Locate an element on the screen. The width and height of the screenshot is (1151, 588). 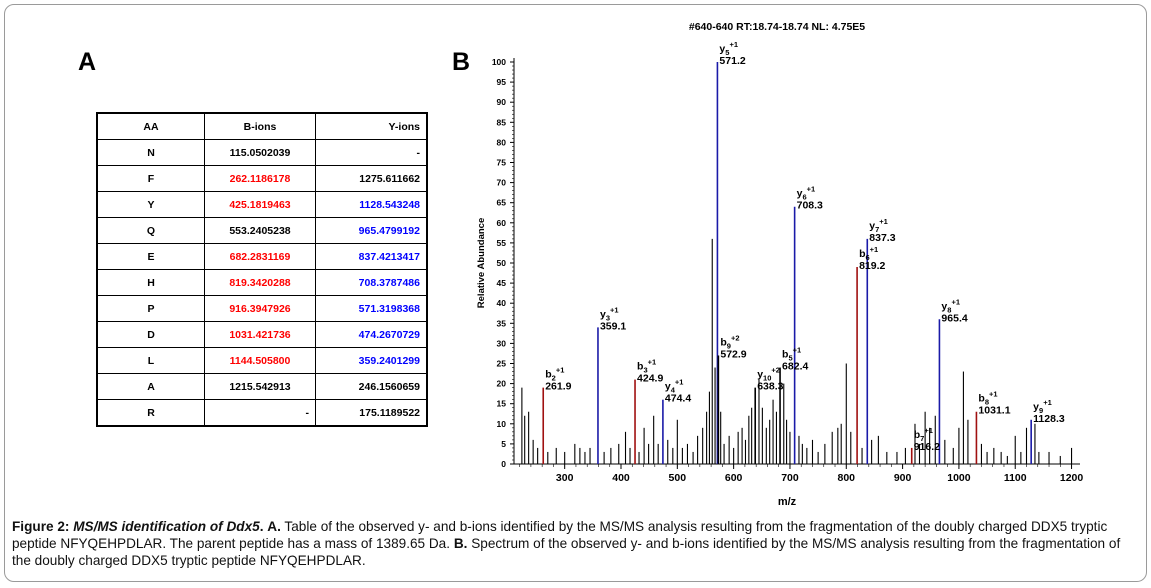
ion-peak-label: b3+1 is located at coordinates (646, 366).